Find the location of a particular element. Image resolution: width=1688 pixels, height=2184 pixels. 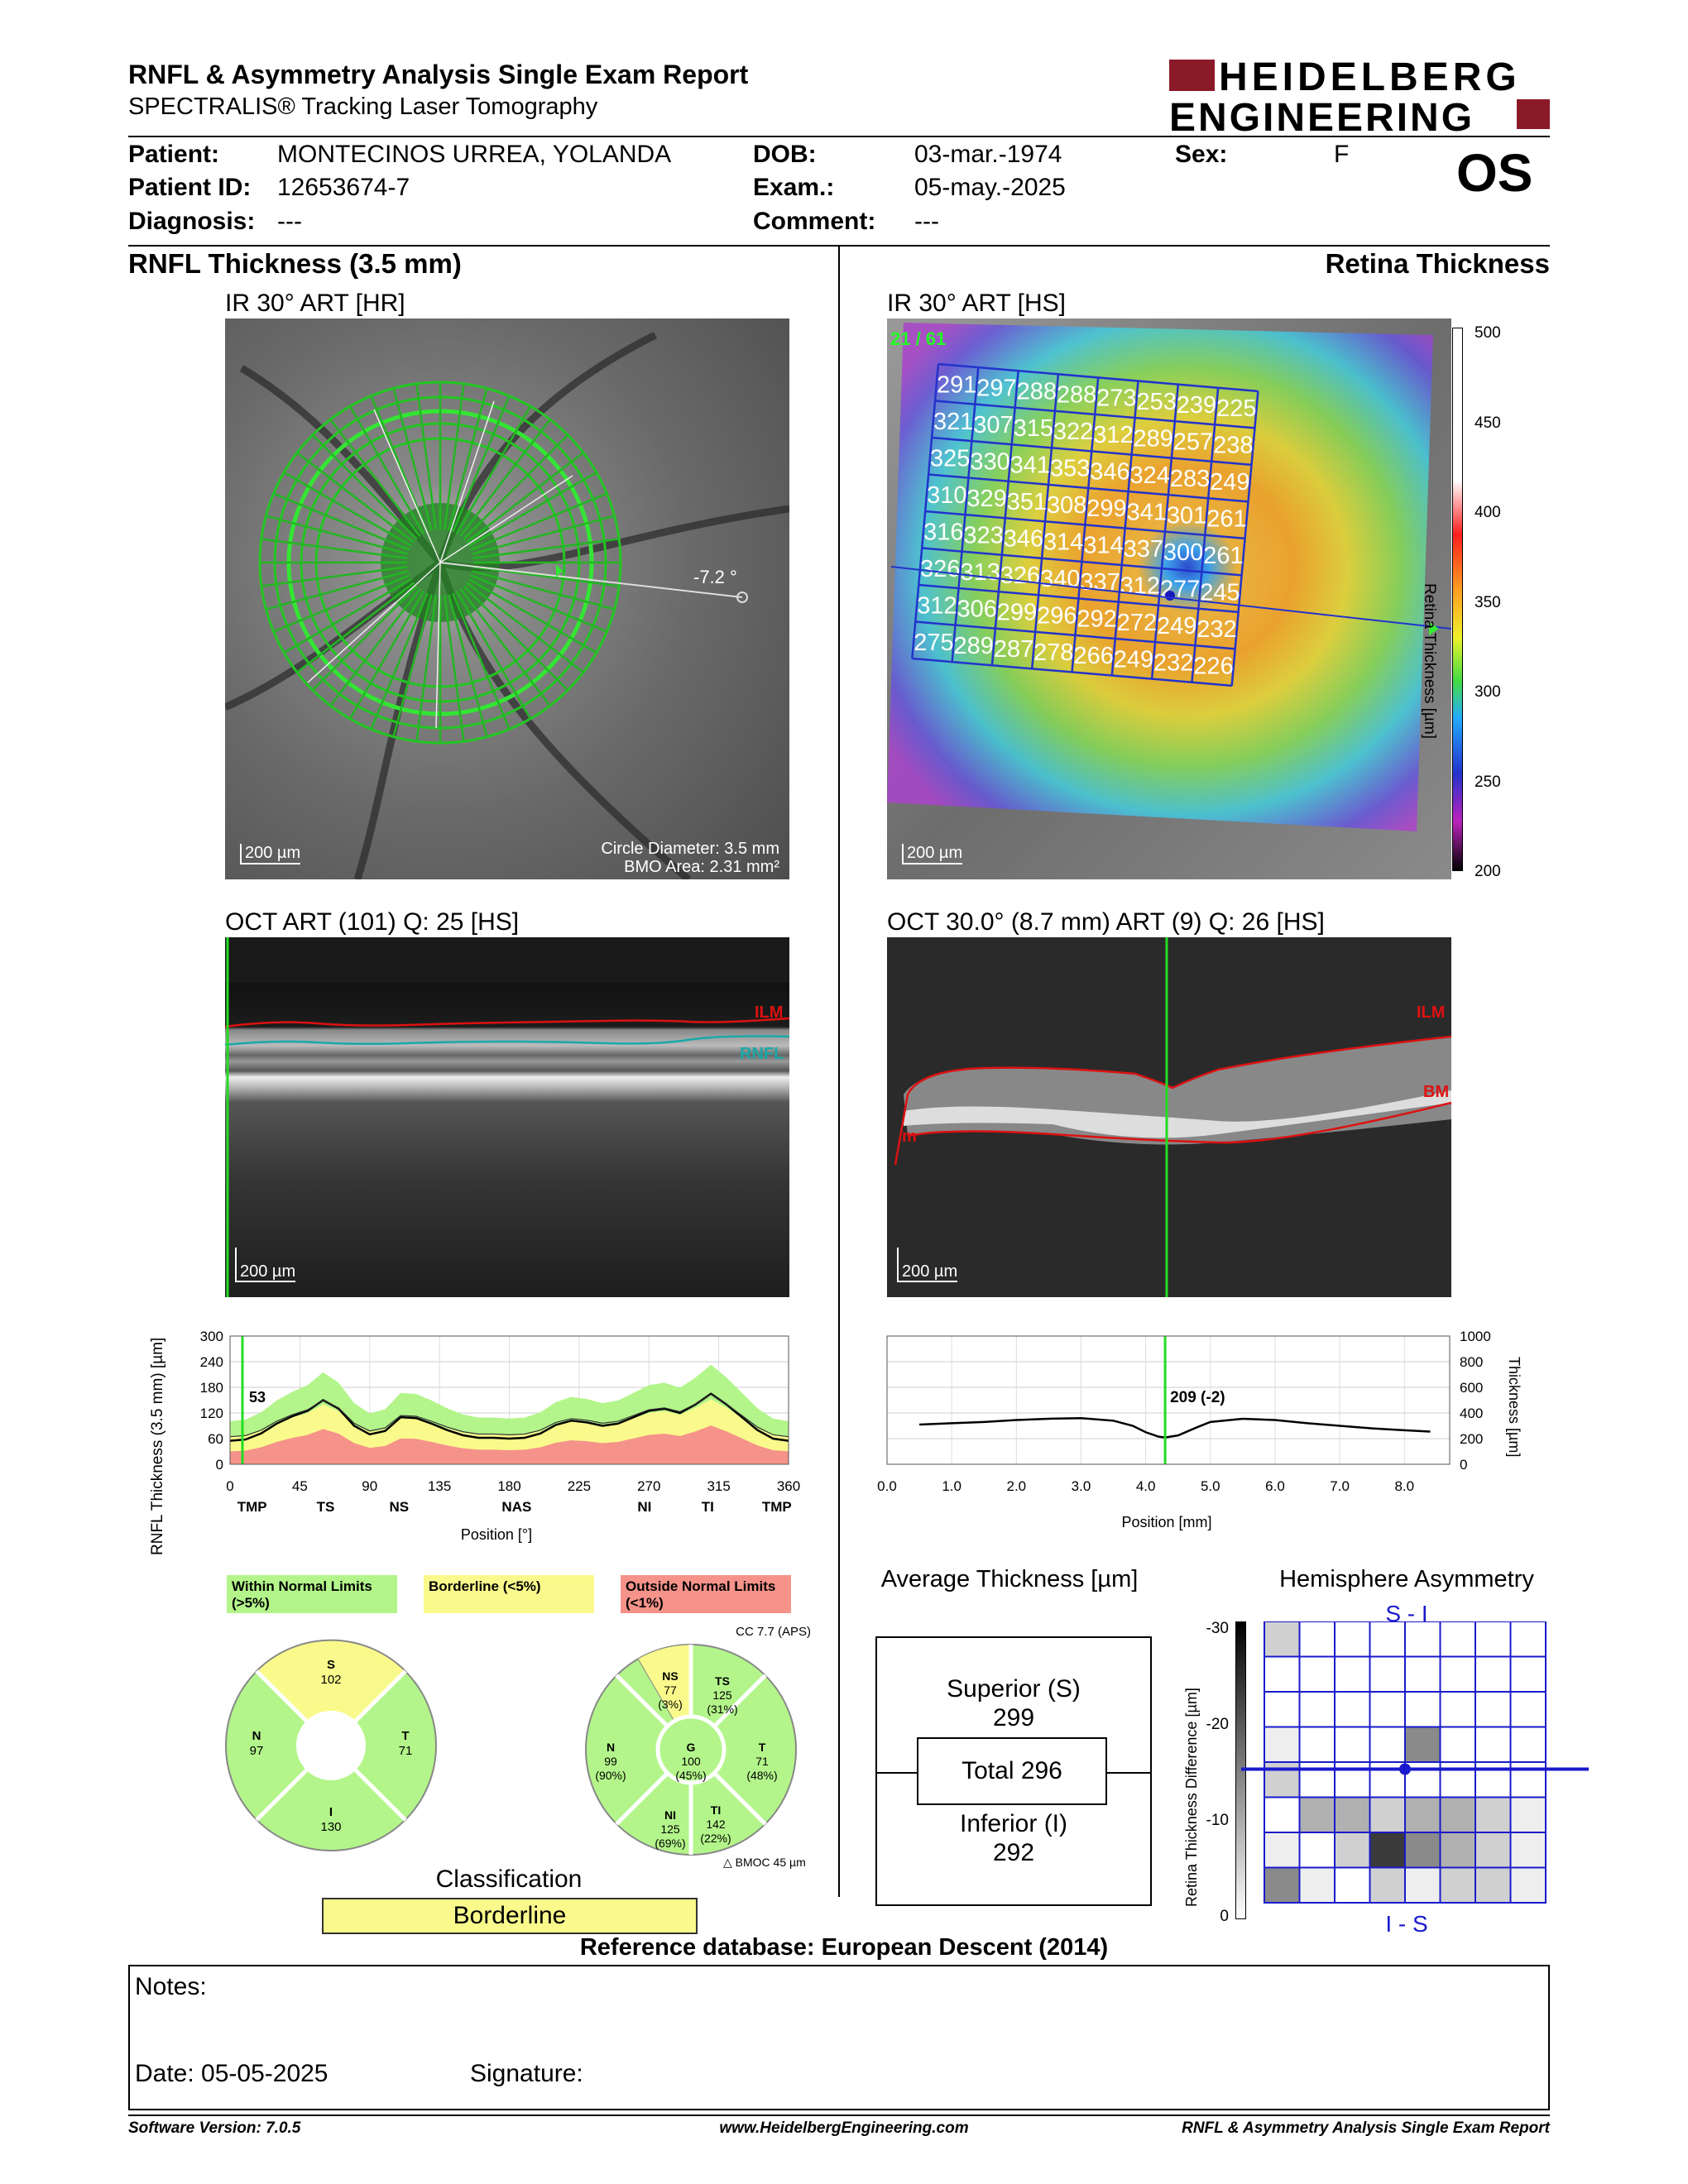

sex-value: F is located at coordinates (1342, 154).